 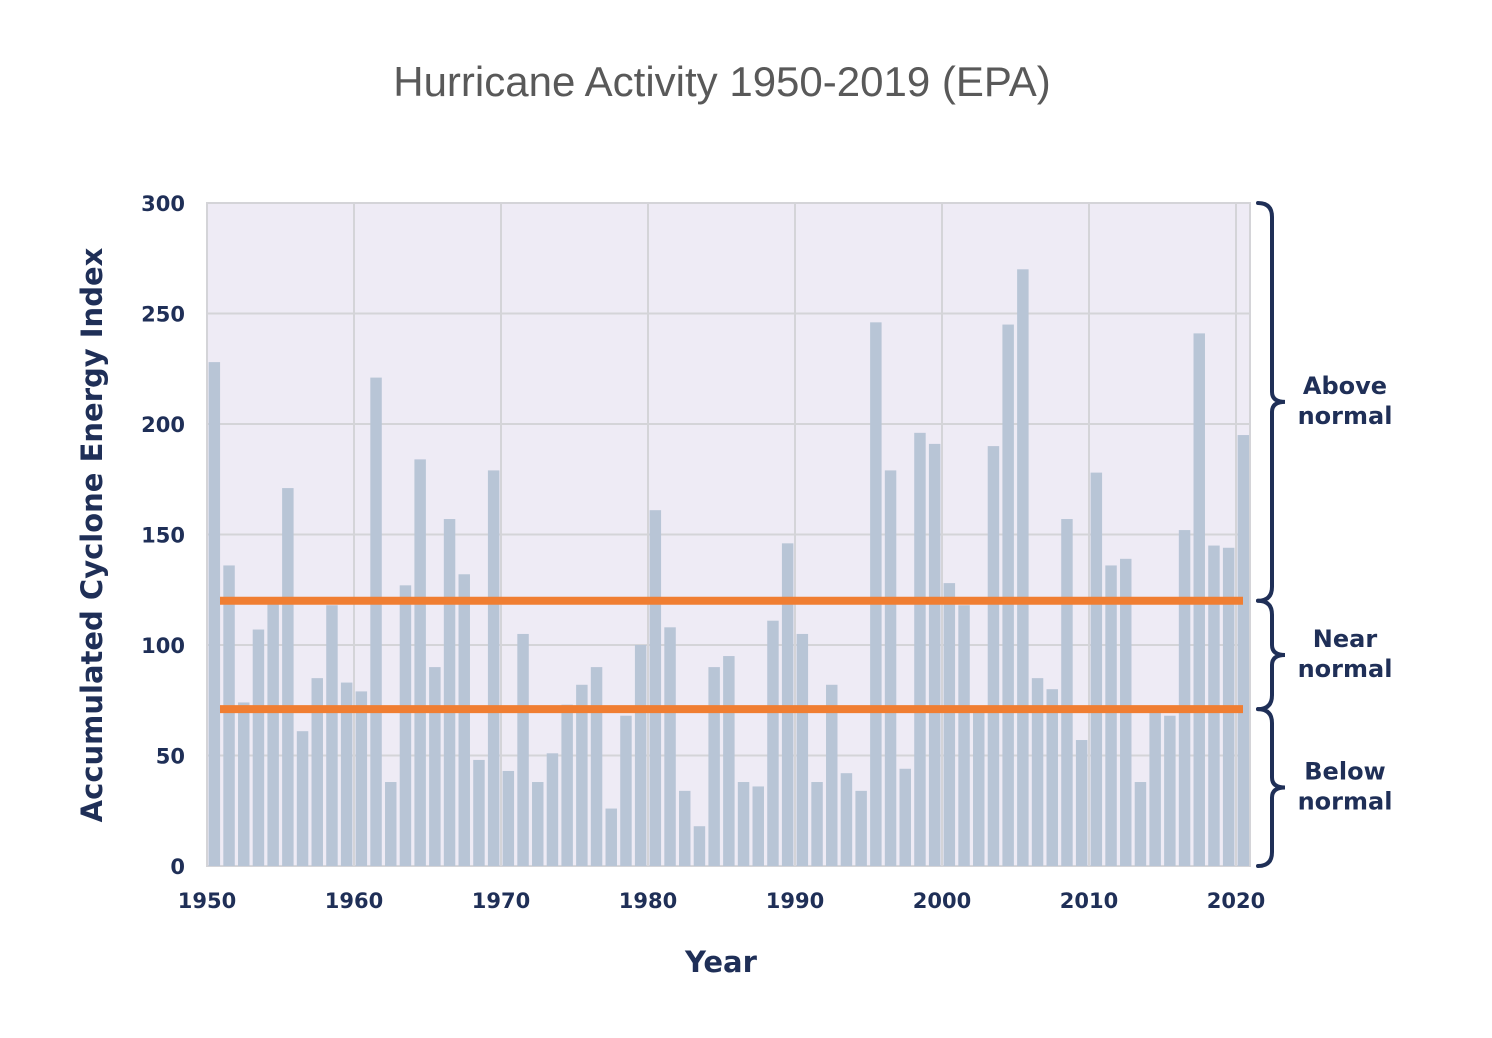 What do you see at coordinates (163, 646) in the screenshot?
I see `y-tick-label: 100` at bounding box center [163, 646].